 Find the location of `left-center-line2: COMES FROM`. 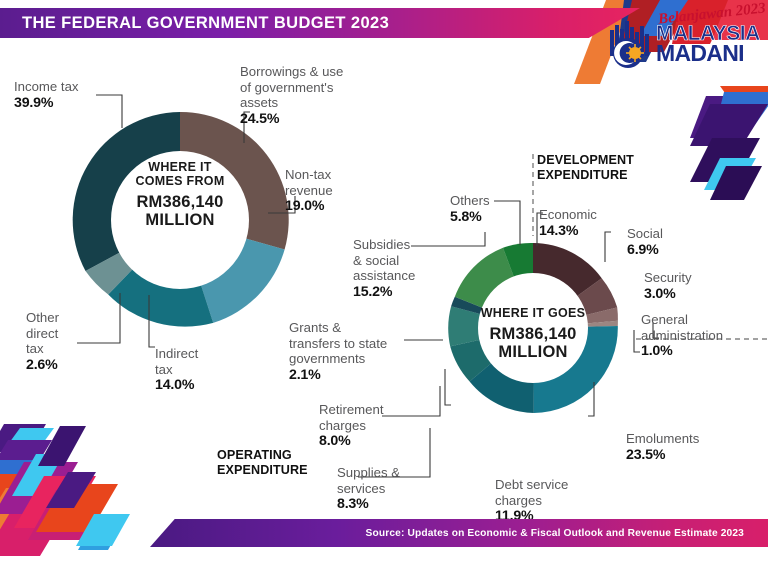

left-center-line2: COMES FROM is located at coordinates (180, 181).